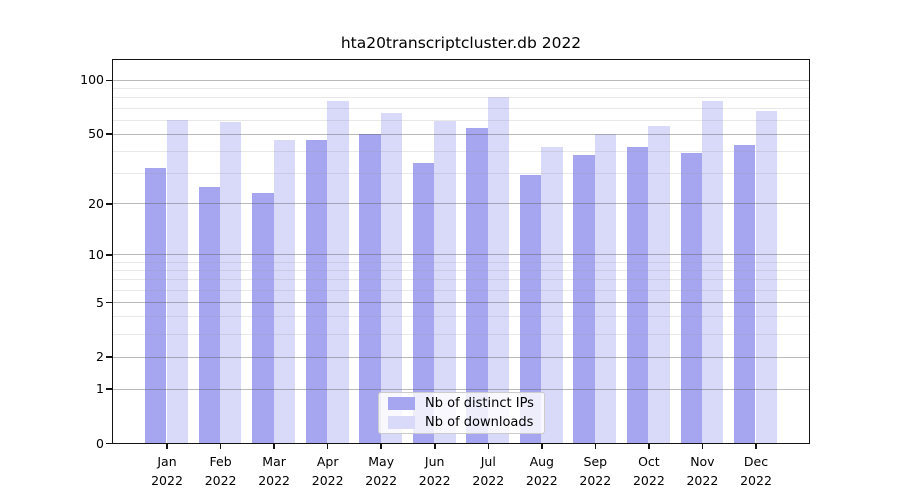  Describe the element at coordinates (659, 284) in the screenshot. I see `bar-downloads-oct` at that location.